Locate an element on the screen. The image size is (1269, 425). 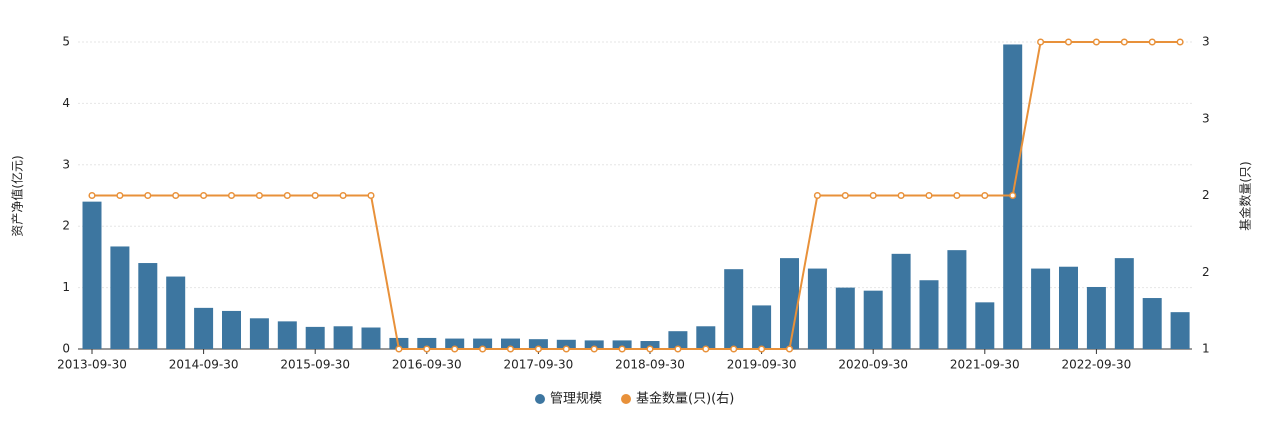
x-tick-label: 2021-09-30 is located at coordinates (985, 365).